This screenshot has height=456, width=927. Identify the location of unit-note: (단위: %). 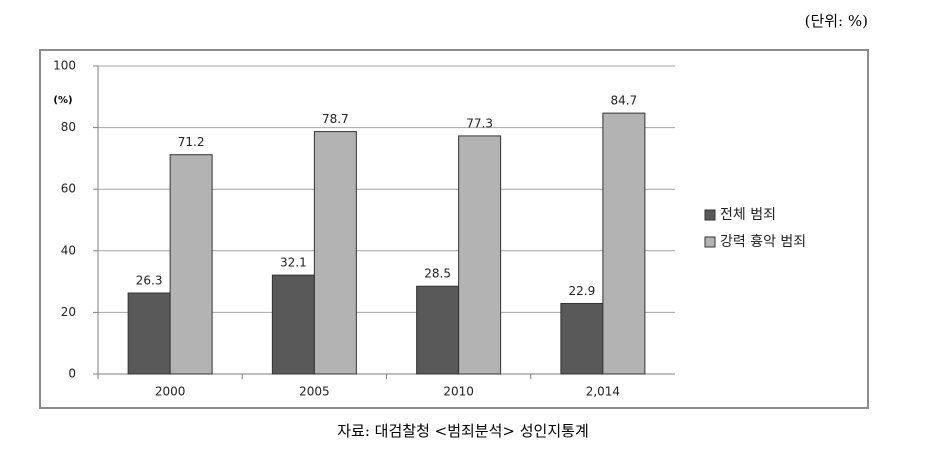
(836, 21).